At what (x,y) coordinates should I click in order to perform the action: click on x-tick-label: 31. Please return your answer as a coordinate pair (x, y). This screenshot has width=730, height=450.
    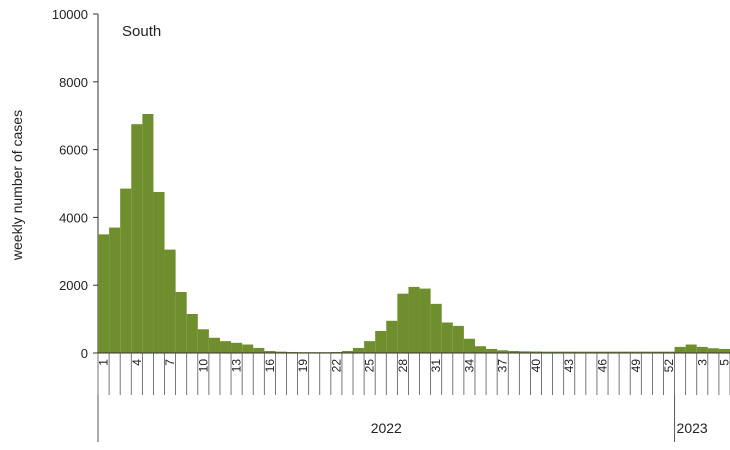
    Looking at the image, I should click on (436, 366).